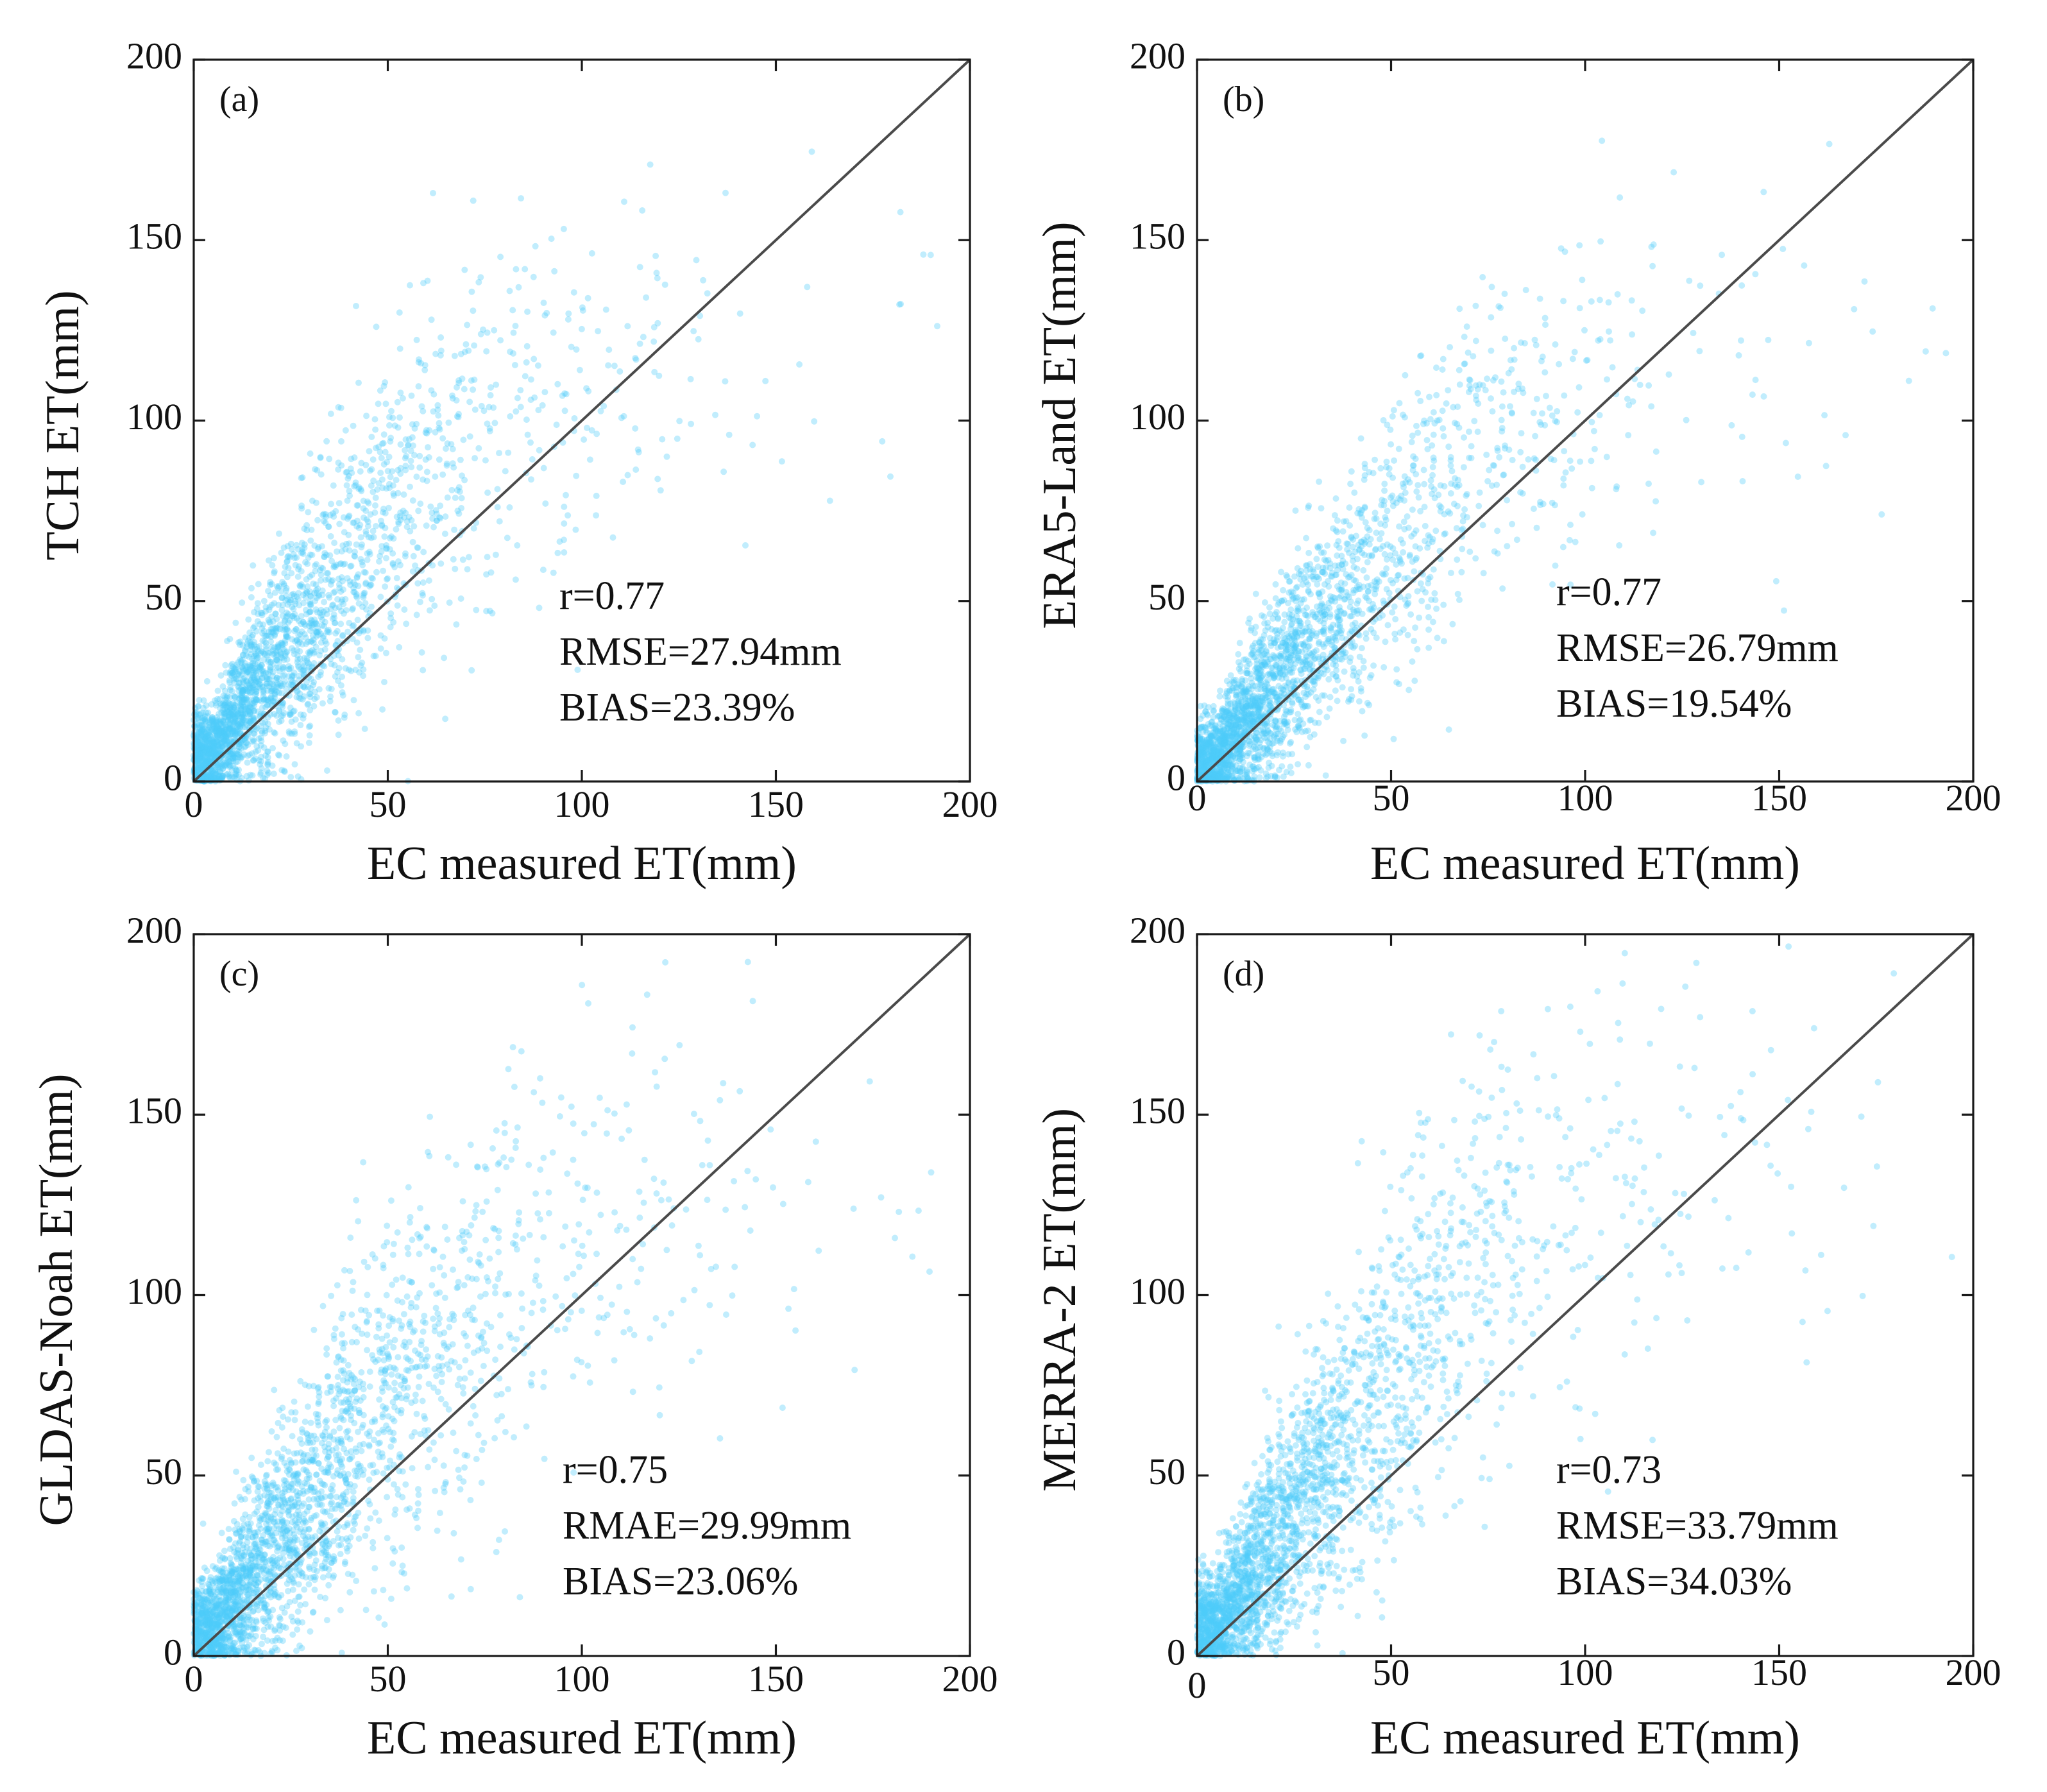 The width and height of the screenshot is (2047, 1792). Describe the element at coordinates (239, 99) in the screenshot. I see `panel-label: (a)` at that location.